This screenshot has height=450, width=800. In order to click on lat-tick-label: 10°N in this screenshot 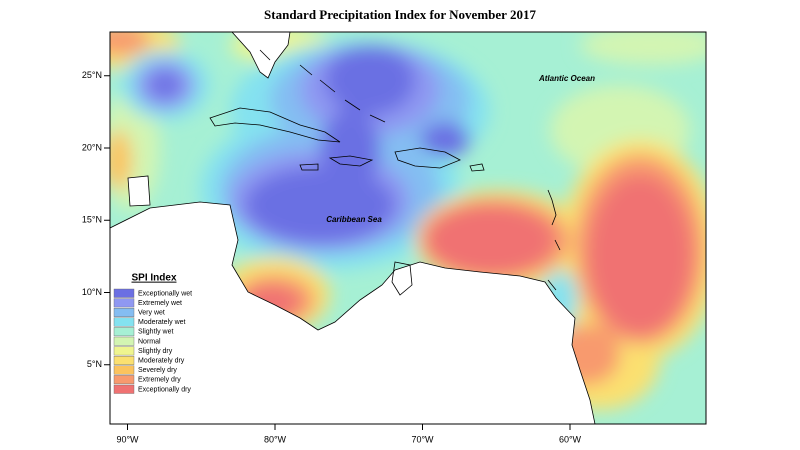, I will do `click(92, 292)`.